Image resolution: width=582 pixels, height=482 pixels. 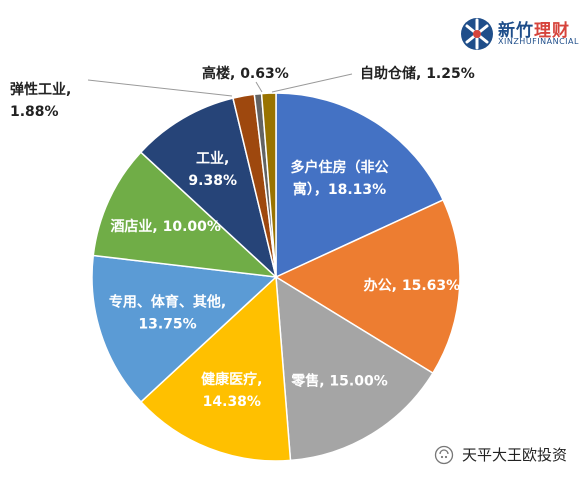 I want to click on wechat-icon, so click(x=444, y=454).